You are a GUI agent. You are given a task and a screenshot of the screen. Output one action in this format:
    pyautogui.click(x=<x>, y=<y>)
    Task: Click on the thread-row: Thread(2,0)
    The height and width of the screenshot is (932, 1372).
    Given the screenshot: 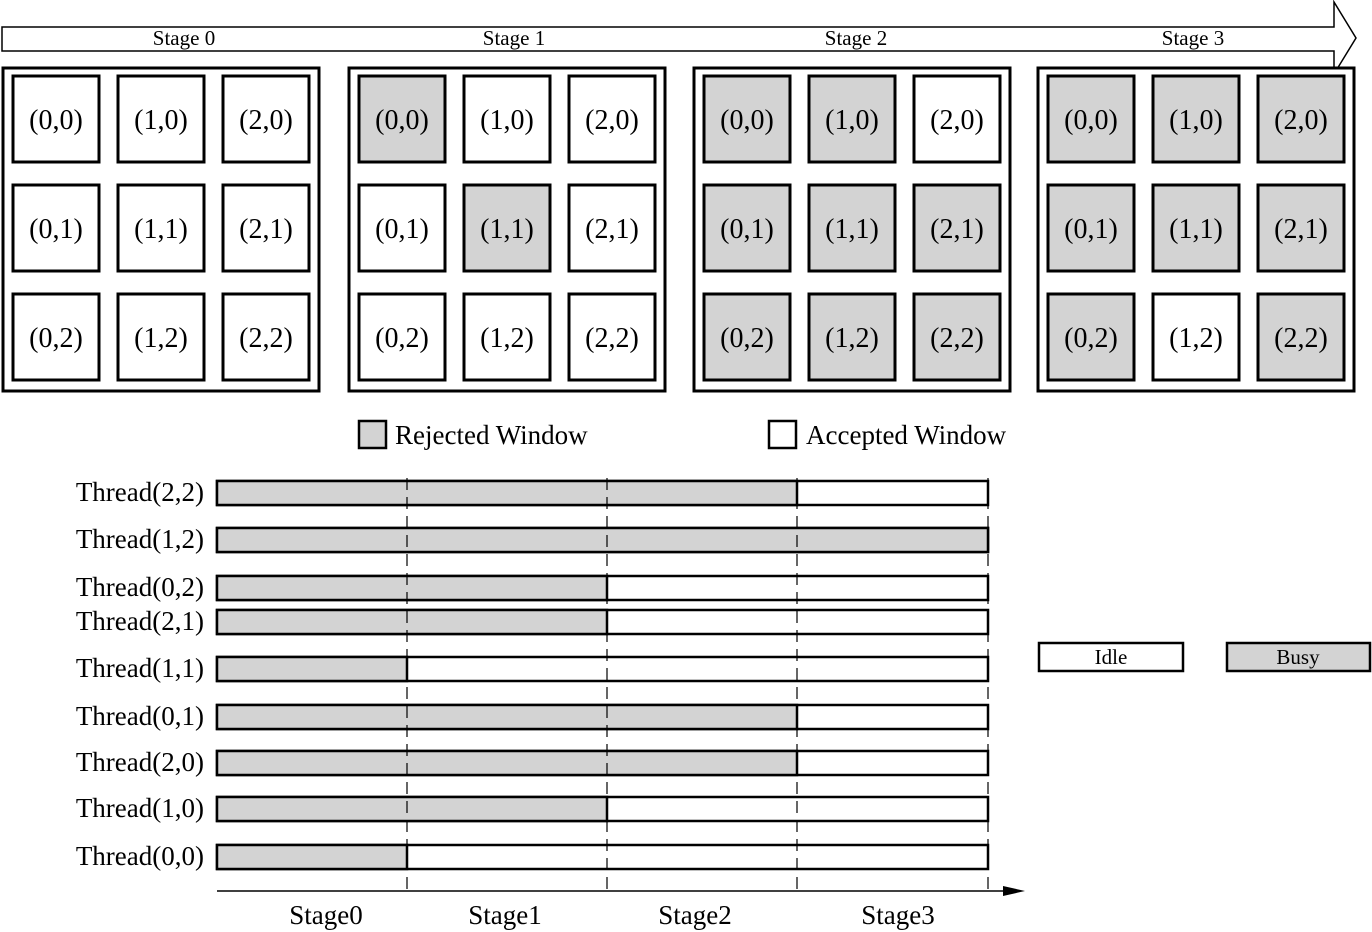 What is the action you would take?
    pyautogui.click(x=533, y=762)
    